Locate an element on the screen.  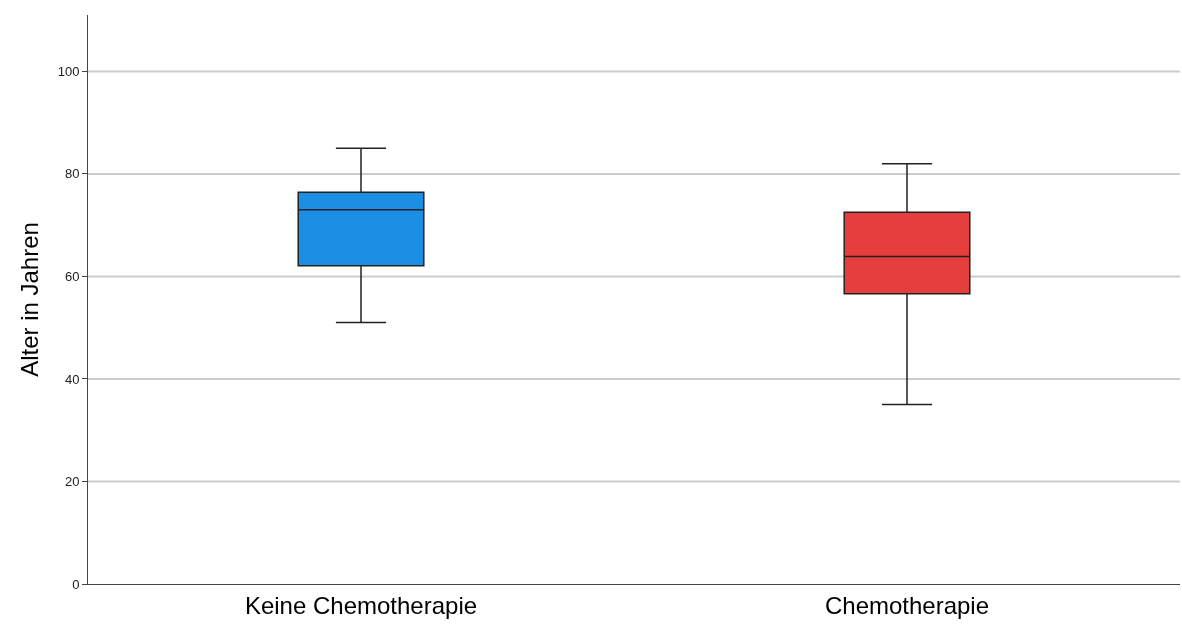
x-tick-label: Keine Chemotherapie is located at coordinates (361, 605).